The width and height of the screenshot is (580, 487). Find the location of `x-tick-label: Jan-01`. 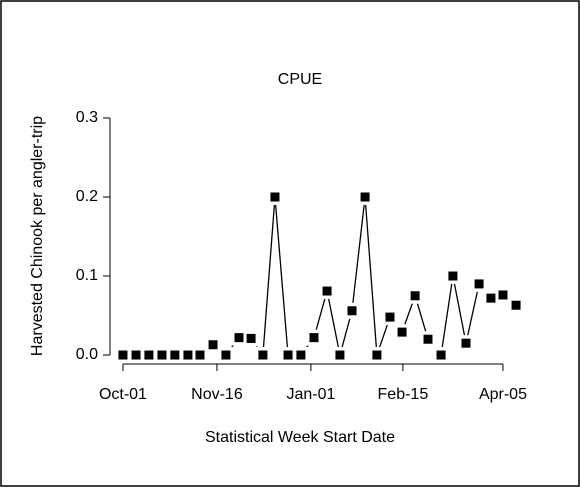

x-tick-label: Jan-01 is located at coordinates (310, 394).